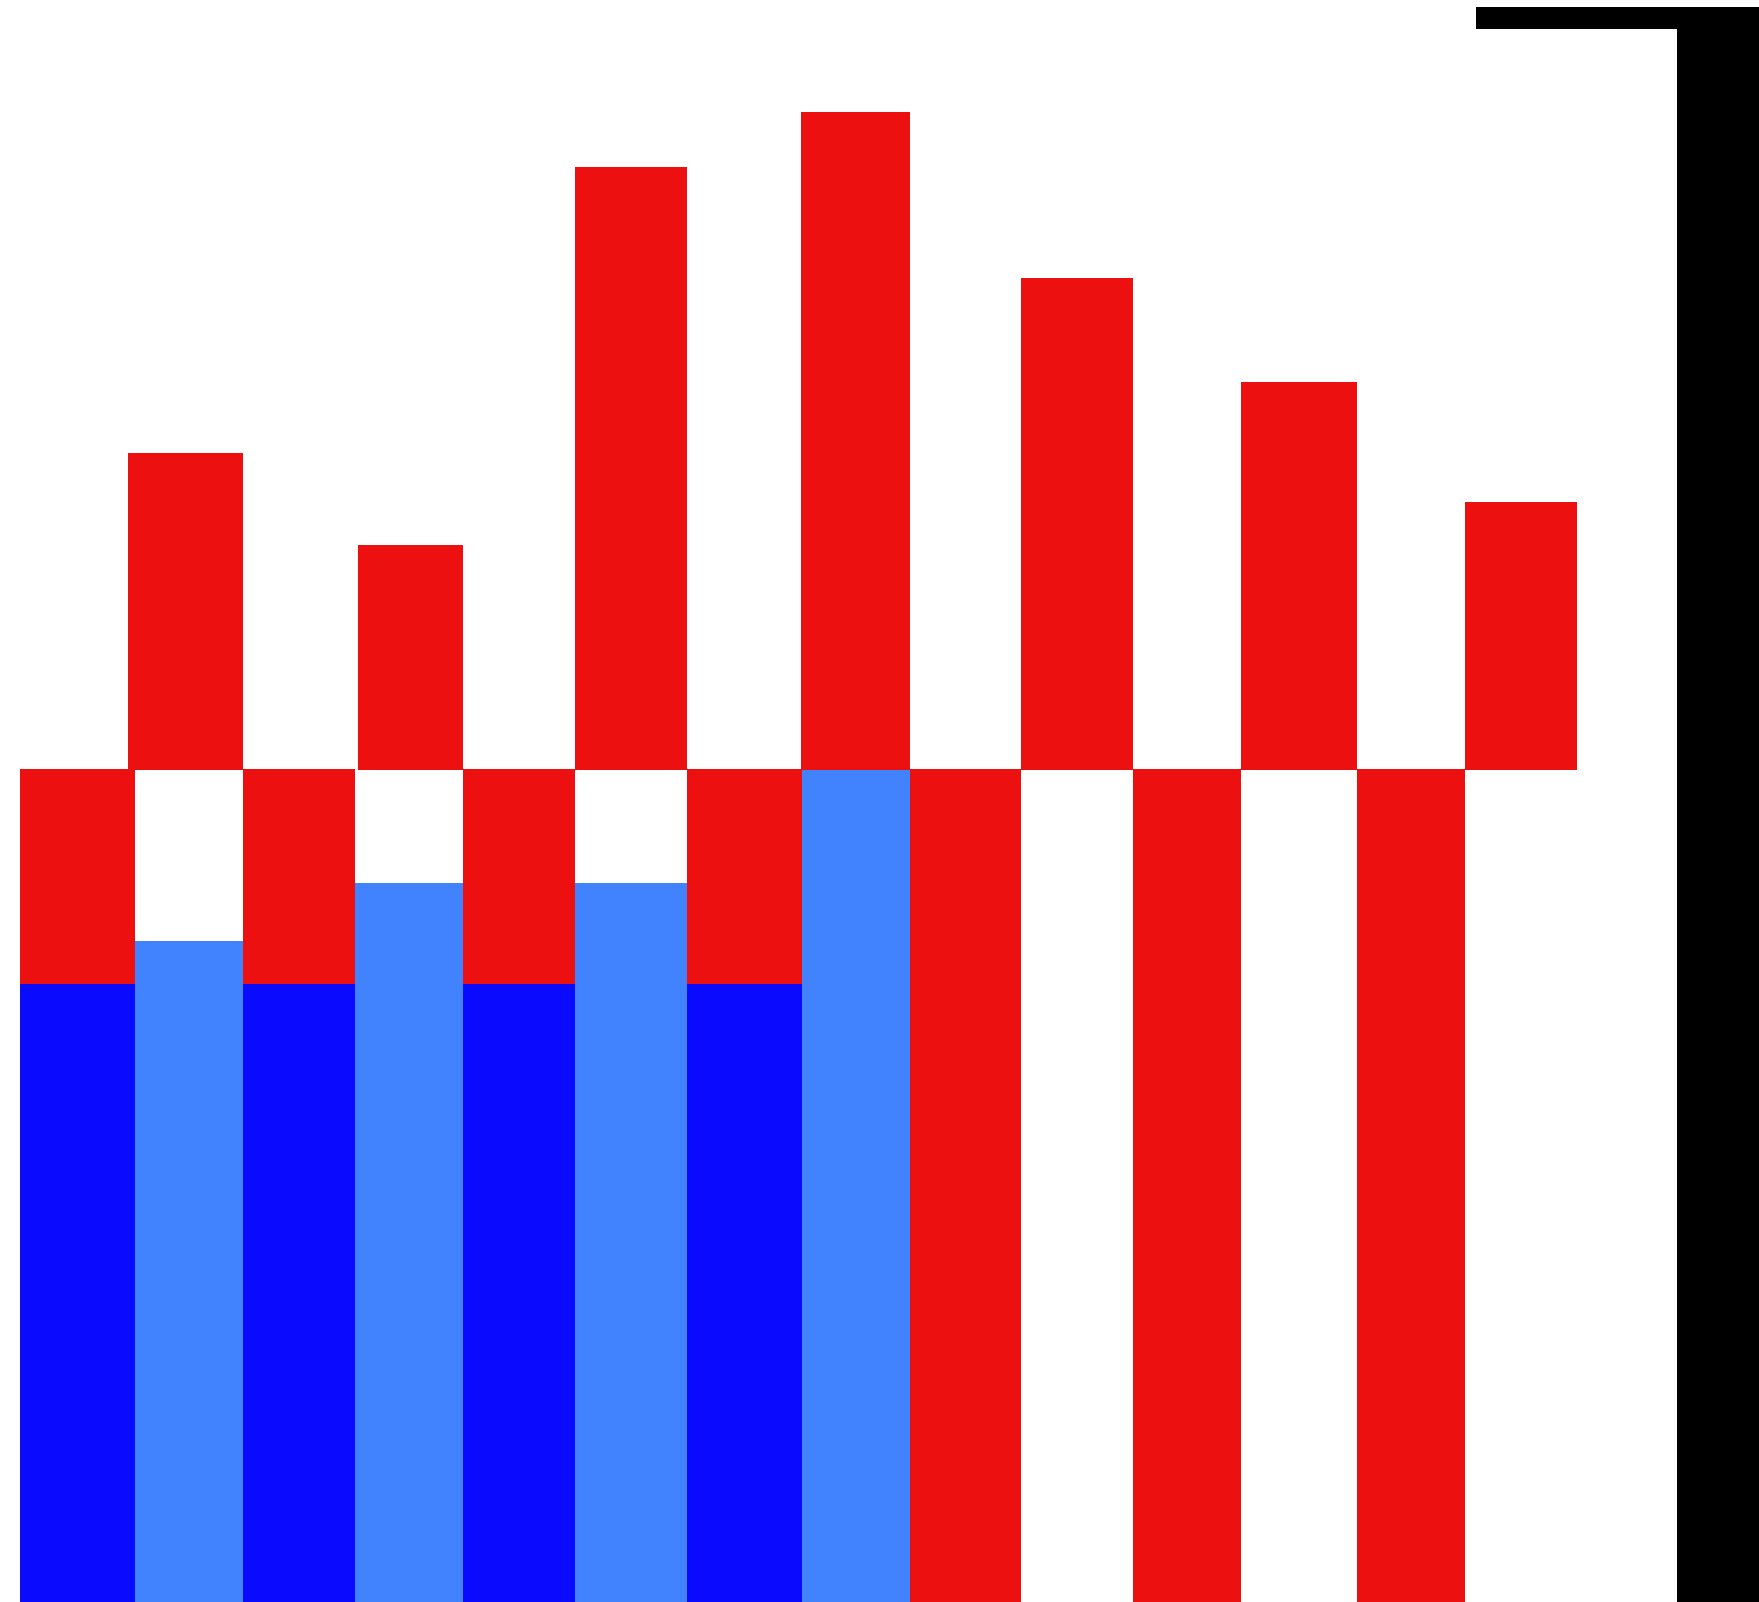 This screenshot has width=1759, height=1602. Describe the element at coordinates (1718, 804) in the screenshot. I see `black-bracket-side` at that location.